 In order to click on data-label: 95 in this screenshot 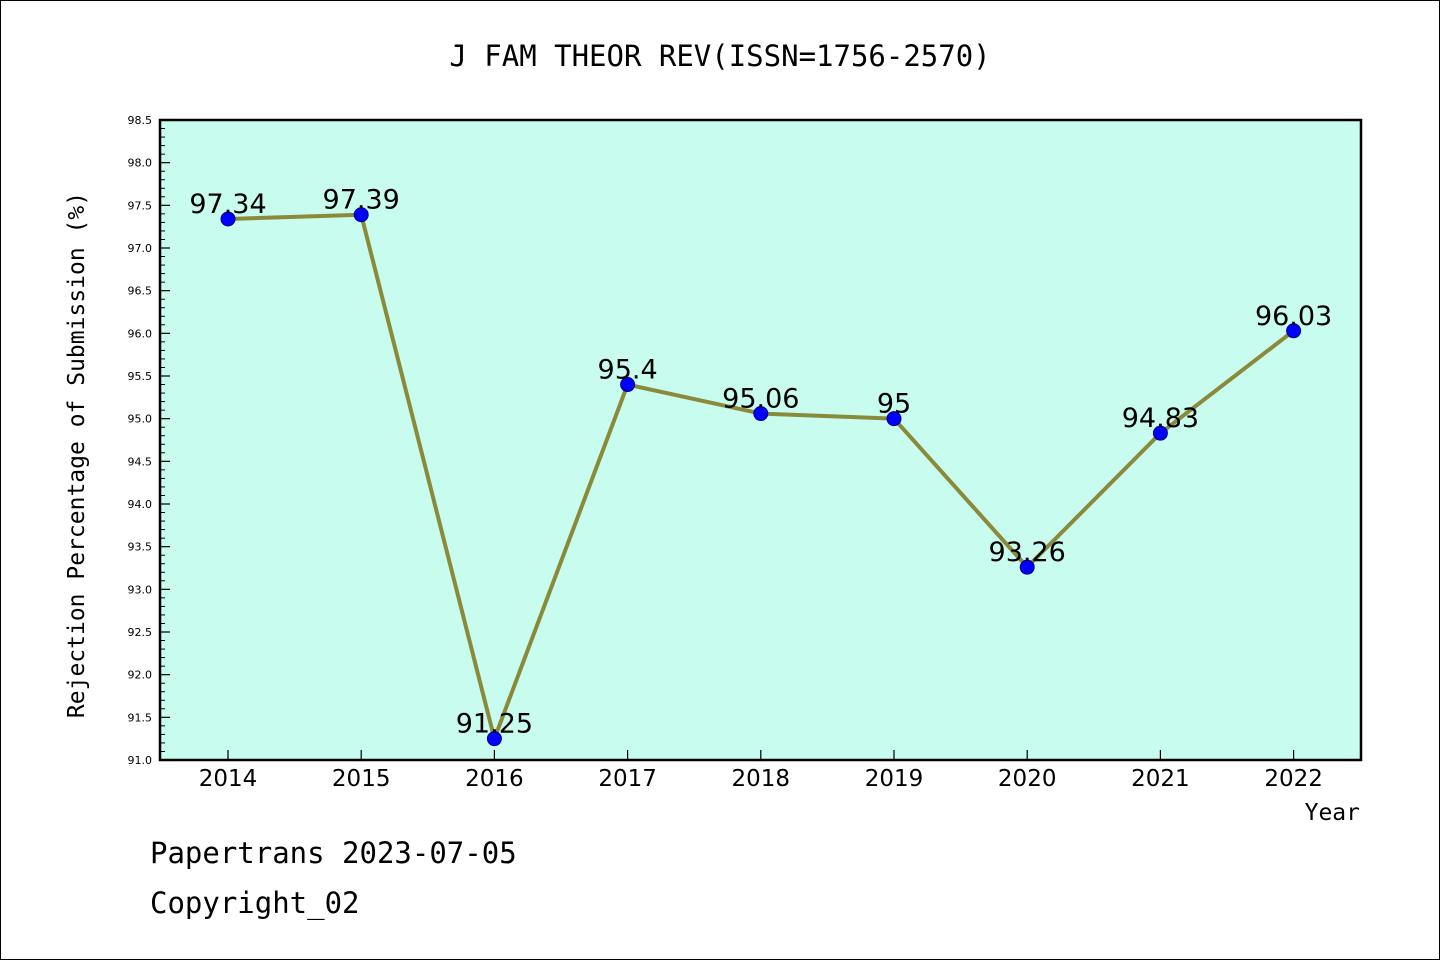, I will do `click(894, 404)`.